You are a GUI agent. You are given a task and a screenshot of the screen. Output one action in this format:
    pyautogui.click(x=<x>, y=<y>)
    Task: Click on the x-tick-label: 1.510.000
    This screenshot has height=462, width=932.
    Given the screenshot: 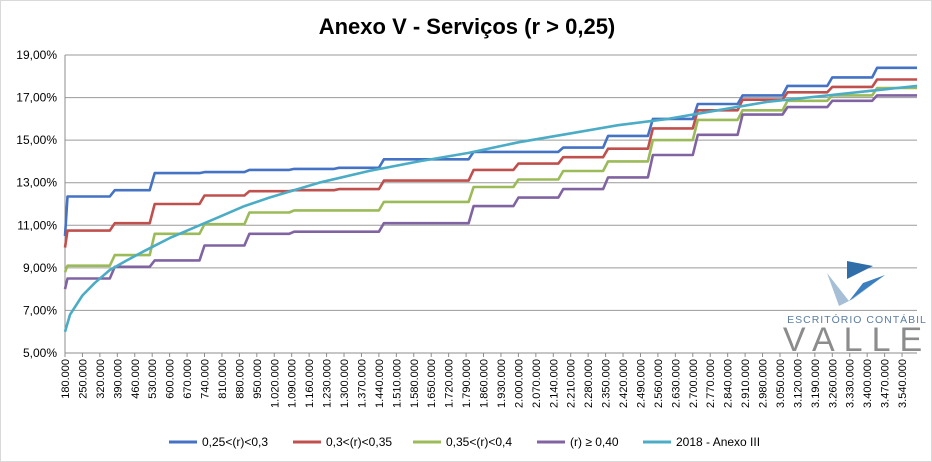 What is the action you would take?
    pyautogui.click(x=397, y=383)
    